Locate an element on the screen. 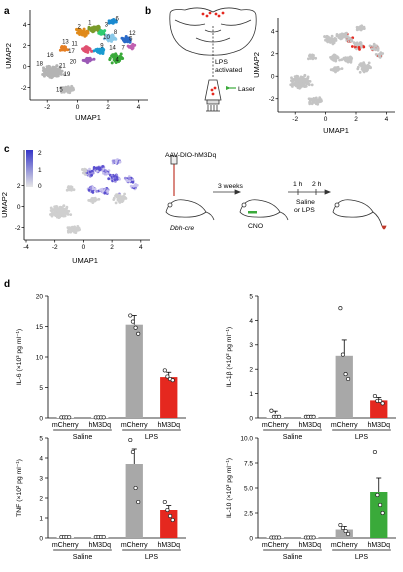 This screenshot has width=403, height=572. cluster-label: 21 is located at coordinates (62, 67).